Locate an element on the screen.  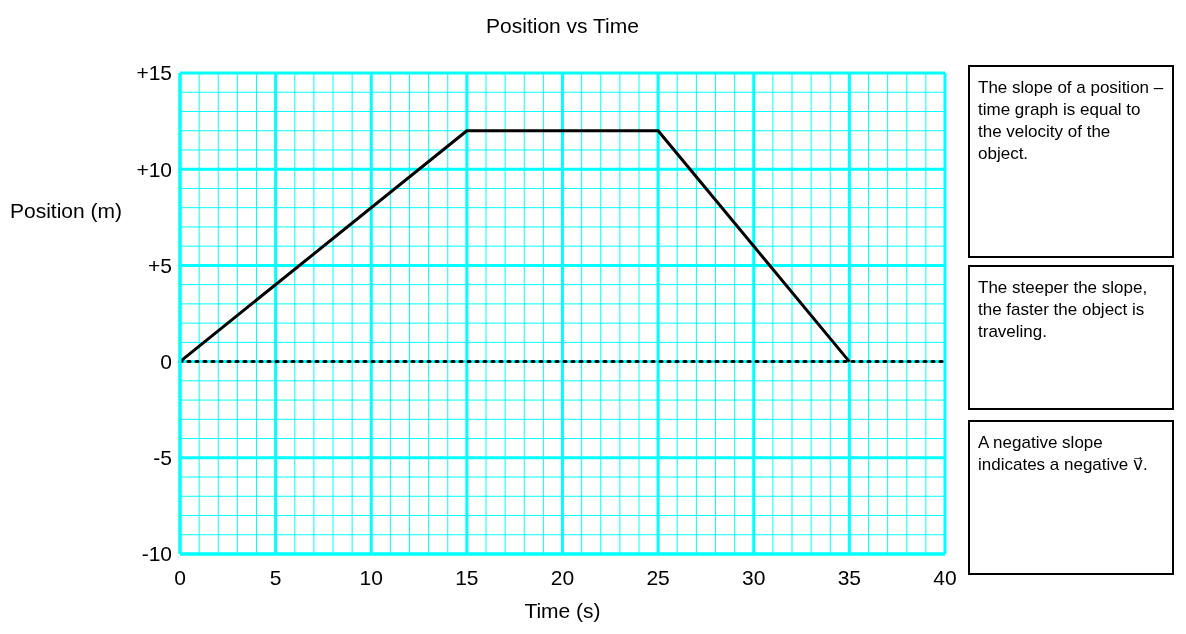
y-tick-label: +15 is located at coordinates (154, 73).